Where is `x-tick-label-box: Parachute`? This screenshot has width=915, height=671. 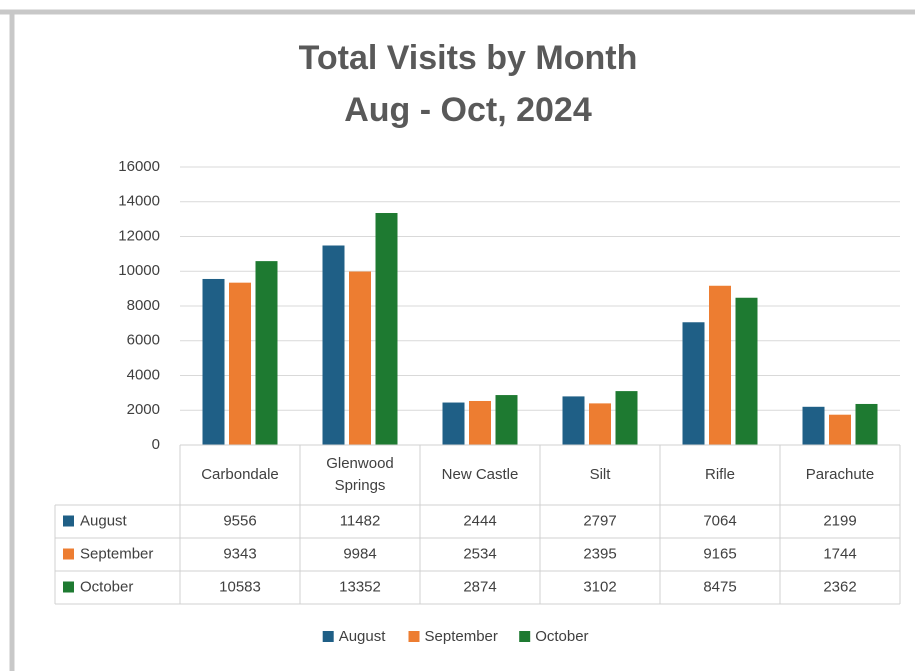 x-tick-label-box: Parachute is located at coordinates (840, 474).